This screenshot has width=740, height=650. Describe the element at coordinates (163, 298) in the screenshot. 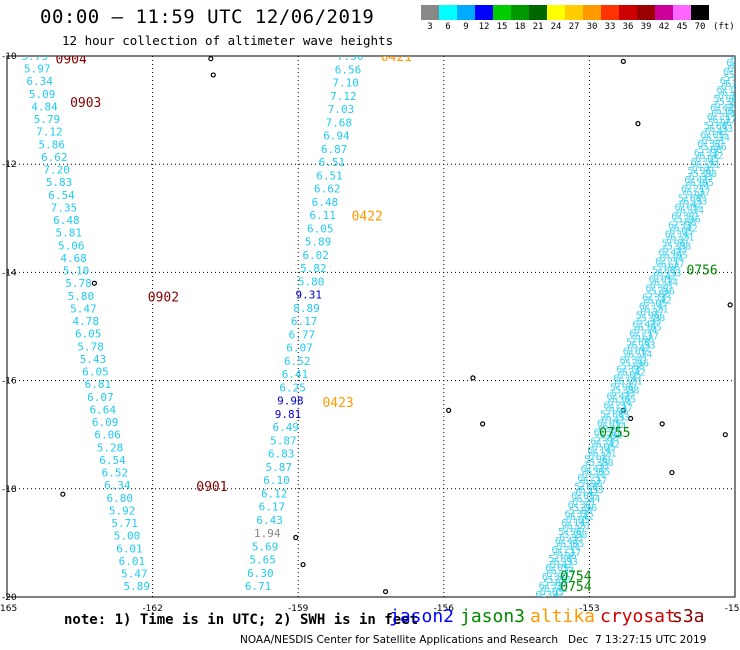

I see `pass-time-label: 0902` at that location.